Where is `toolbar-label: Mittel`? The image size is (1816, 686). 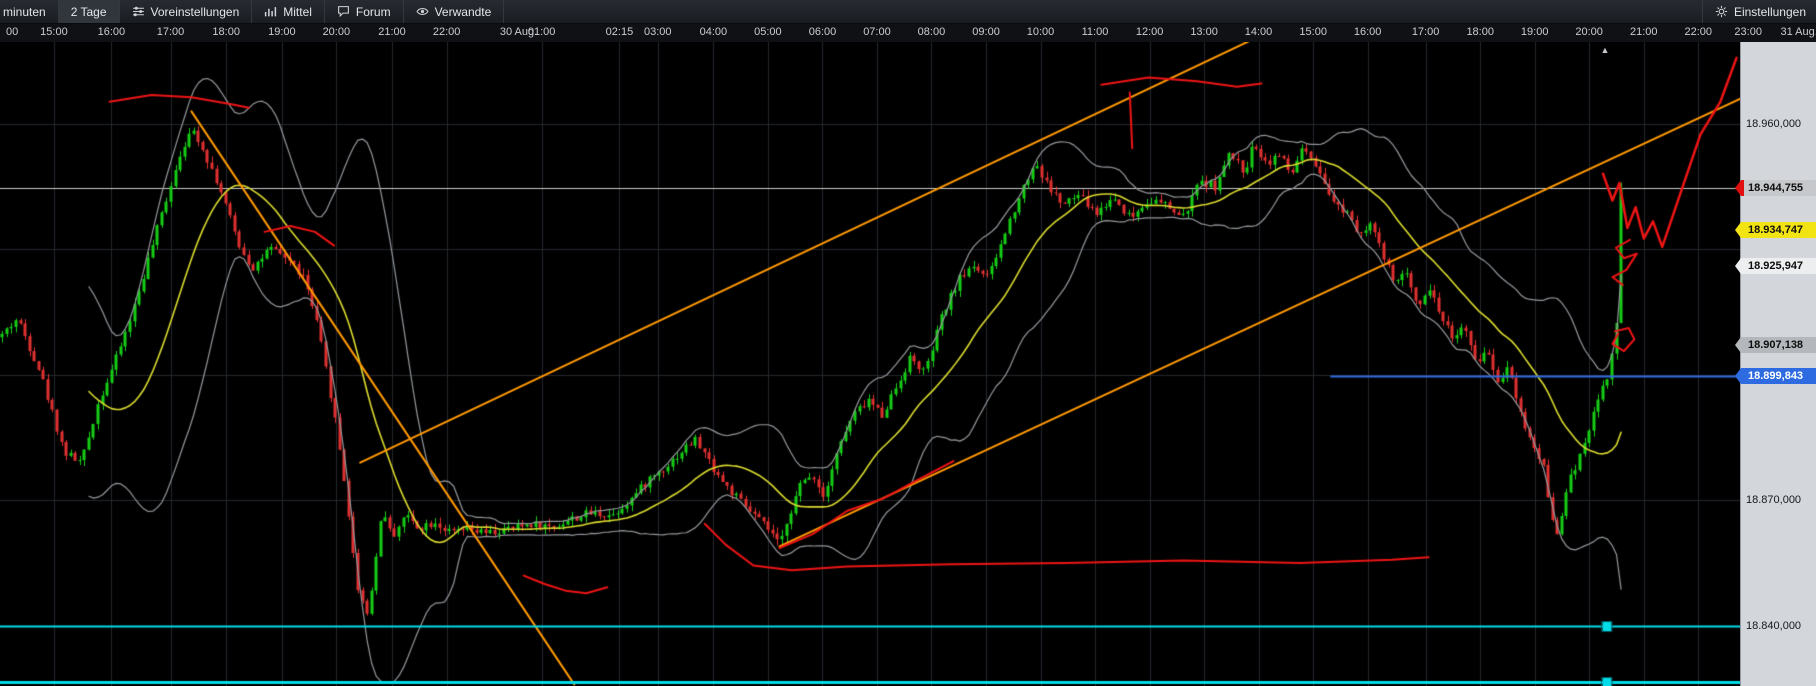 toolbar-label: Mittel is located at coordinates (297, 11).